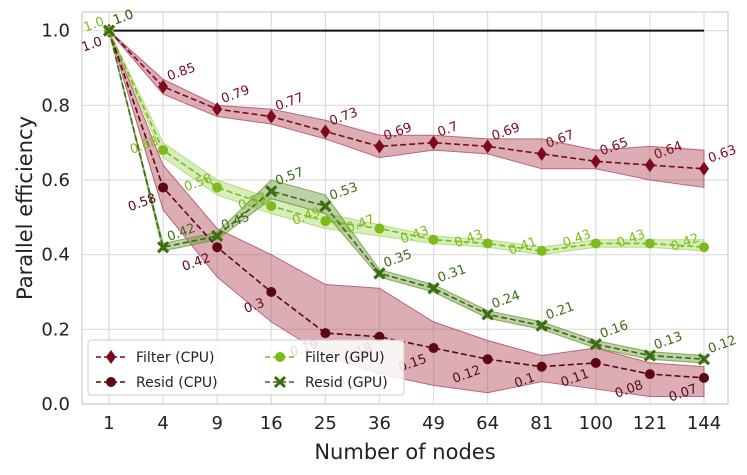 The image size is (747, 475). Describe the element at coordinates (345, 358) in the screenshot. I see `legend-label: Filter (GPU)` at that location.